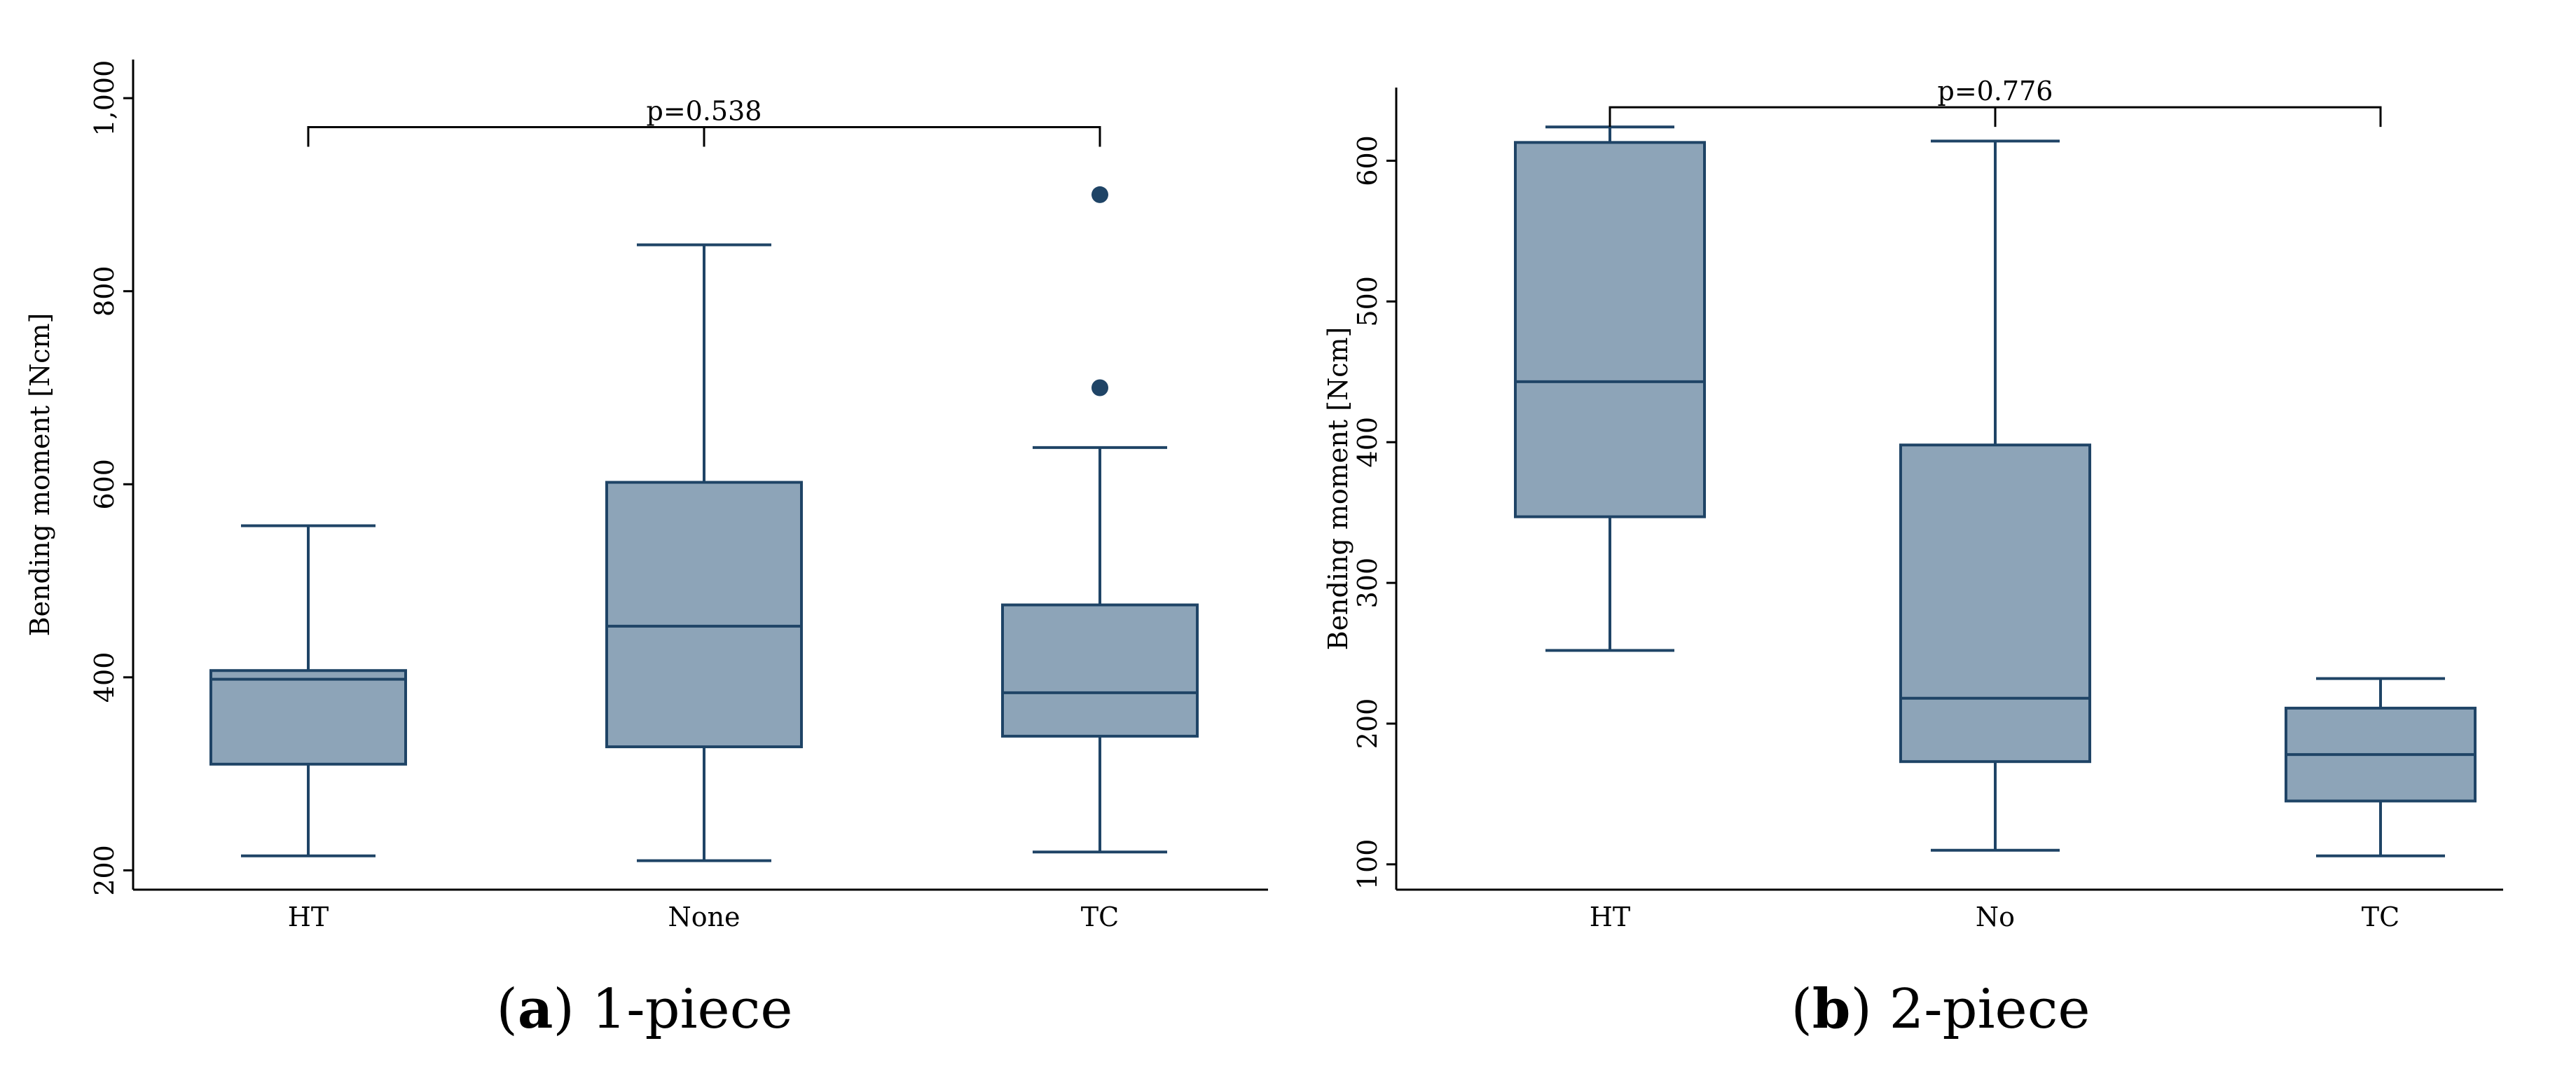 The image size is (2576, 1076). I want to click on y-tick-label: 1,000, so click(104, 99).